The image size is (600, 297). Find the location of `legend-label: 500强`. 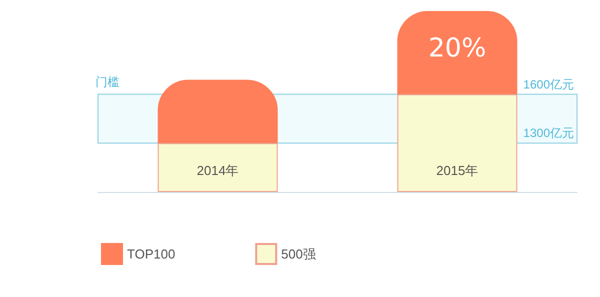

legend-label: 500强 is located at coordinates (298, 254).